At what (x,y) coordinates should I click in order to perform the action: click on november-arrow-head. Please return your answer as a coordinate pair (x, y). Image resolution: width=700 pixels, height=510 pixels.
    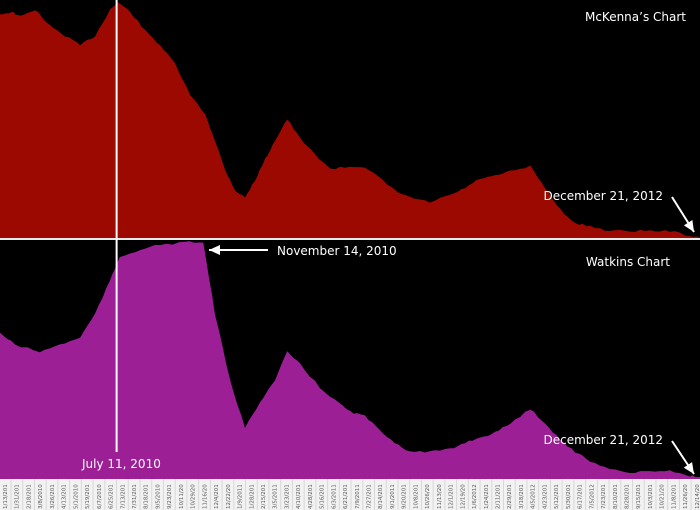
    Looking at the image, I should click on (214, 250).